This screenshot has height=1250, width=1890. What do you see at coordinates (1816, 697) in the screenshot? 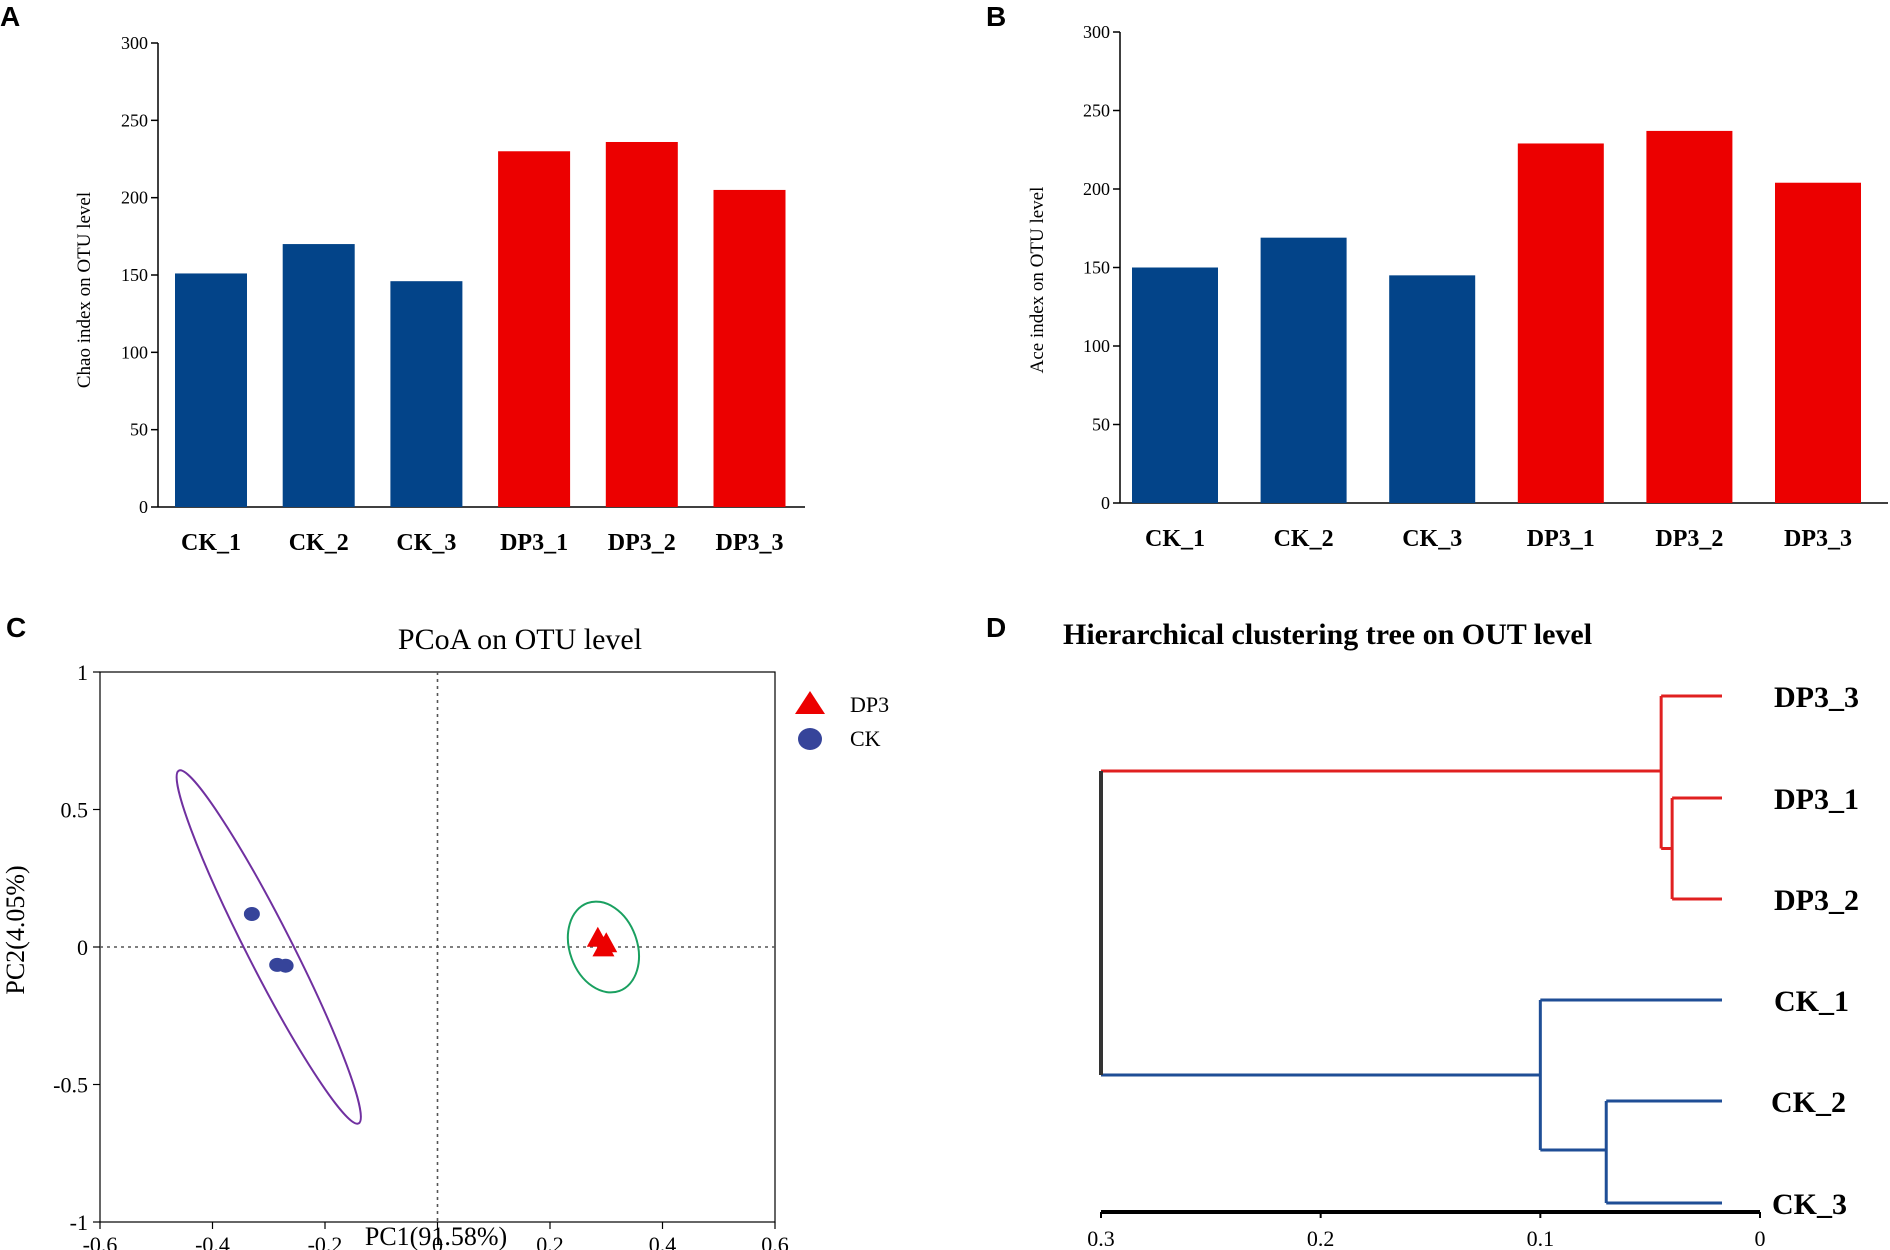
I see `chart-d-leaf-label-dp3-3: DP3_3` at bounding box center [1816, 697].